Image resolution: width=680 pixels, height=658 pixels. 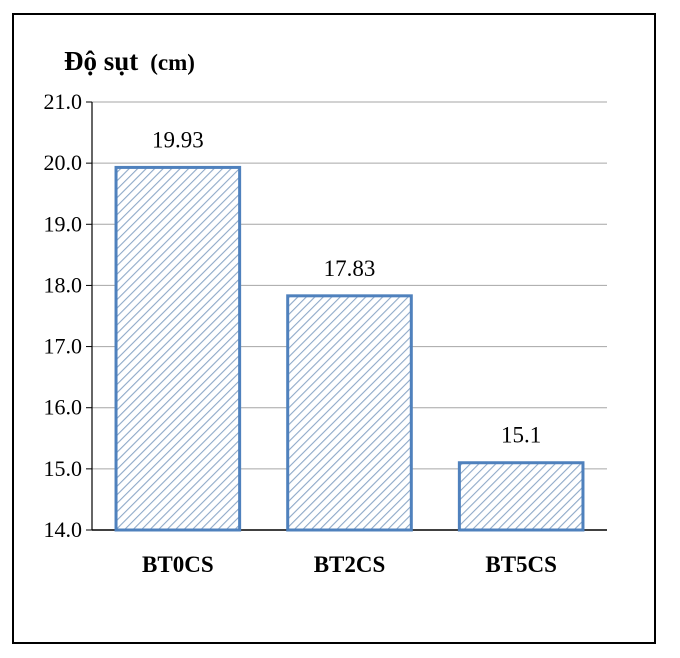 I want to click on y-tick-label: 19.0, so click(x=63, y=223).